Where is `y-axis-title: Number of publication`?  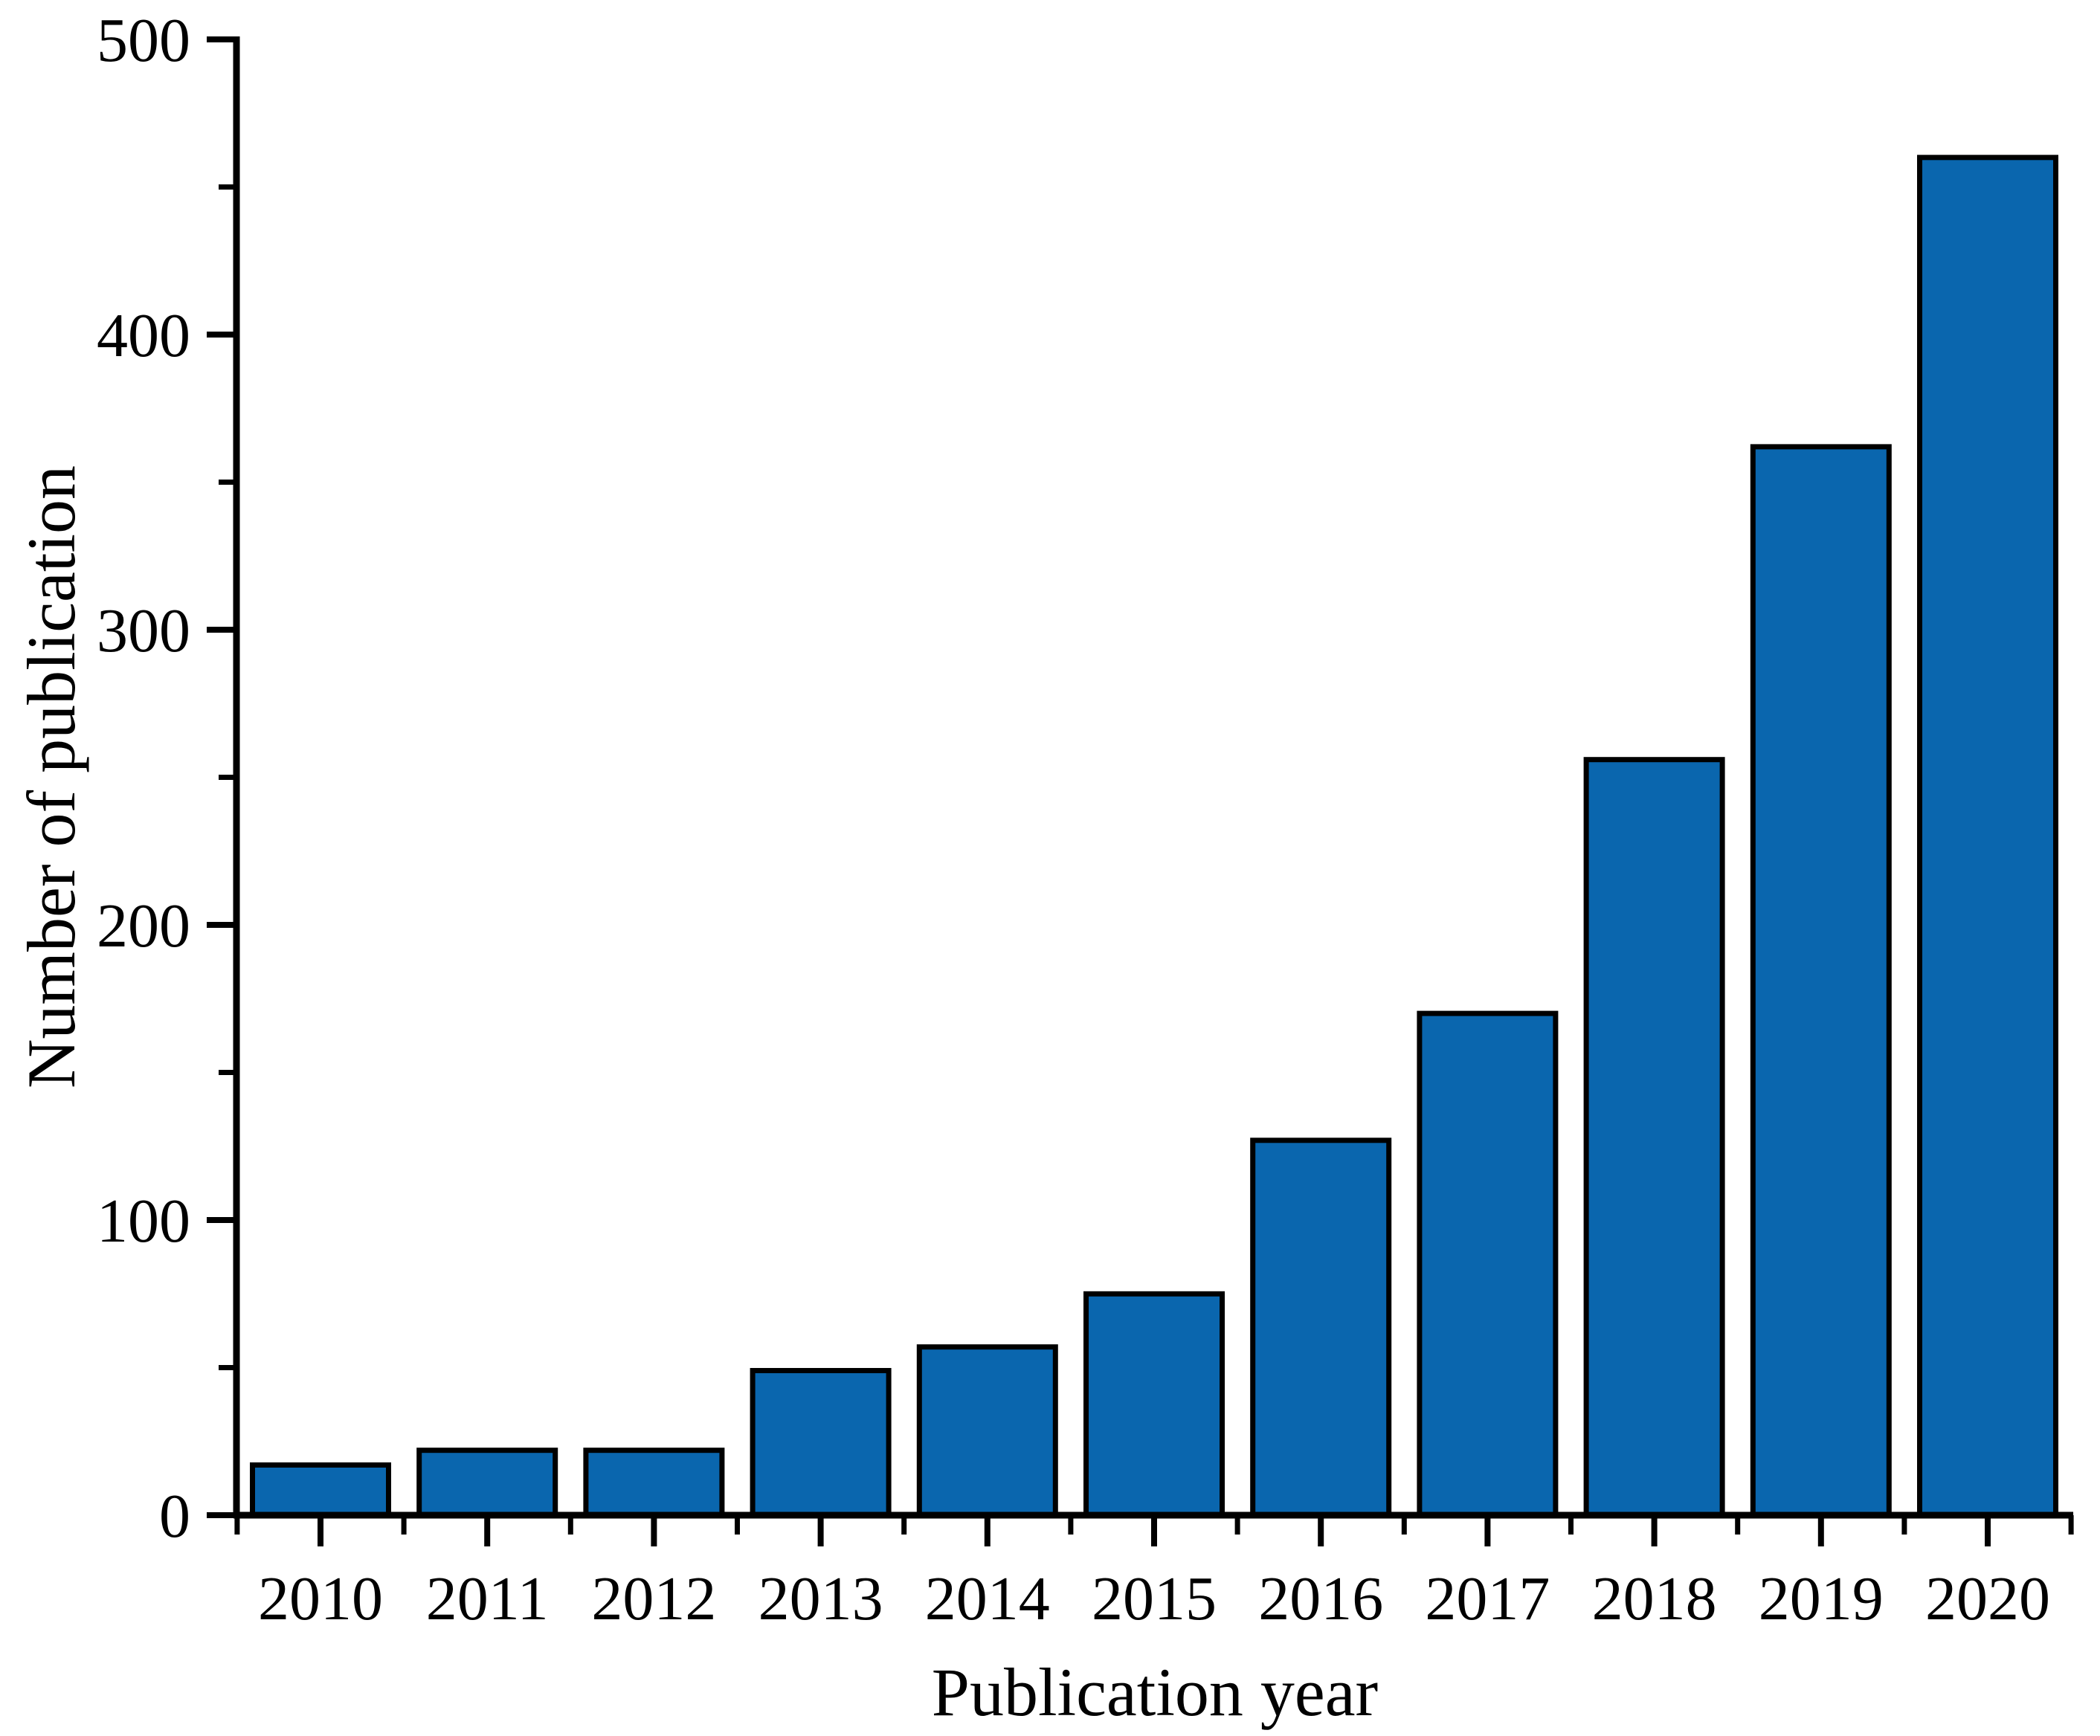 y-axis-title: Number of publication is located at coordinates (51, 776).